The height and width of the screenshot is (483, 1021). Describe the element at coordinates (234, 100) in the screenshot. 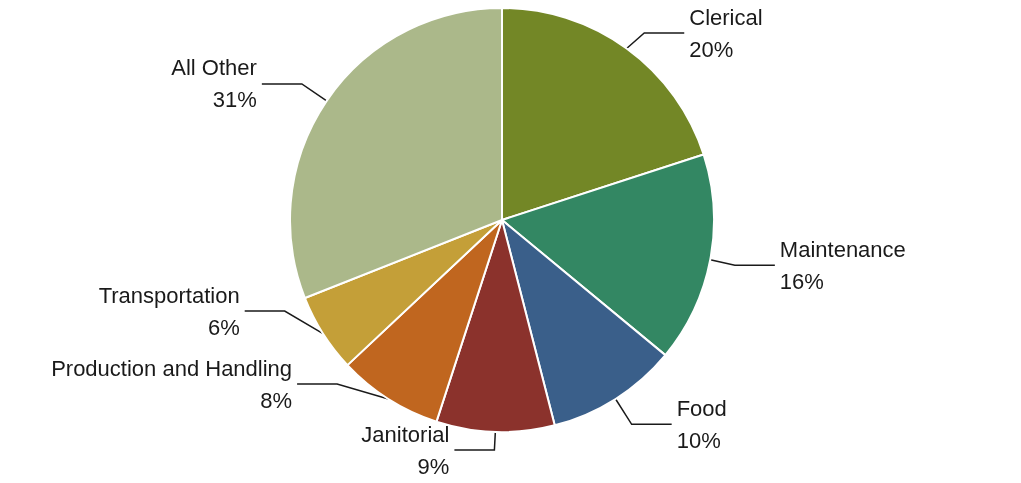

I see `data-label: 31%` at that location.